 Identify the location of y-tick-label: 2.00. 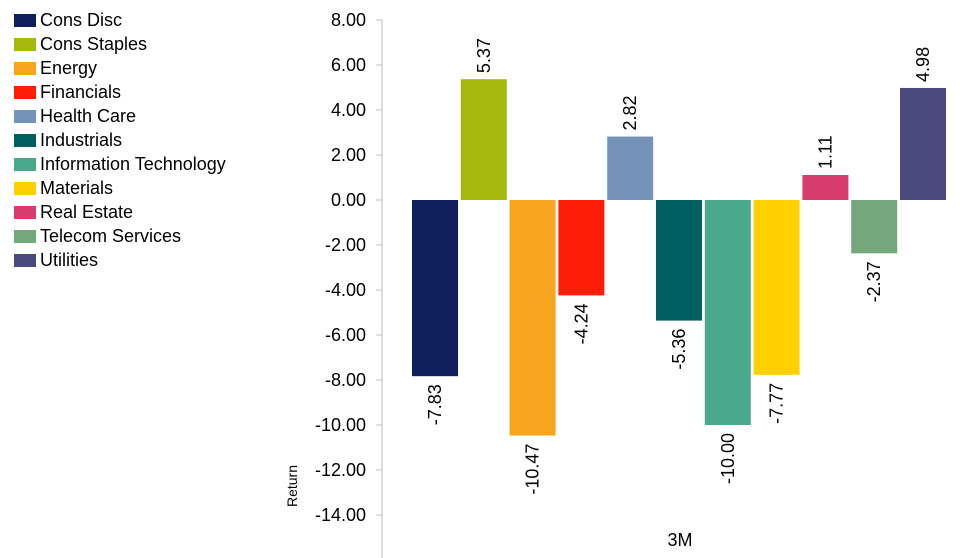
(348, 155).